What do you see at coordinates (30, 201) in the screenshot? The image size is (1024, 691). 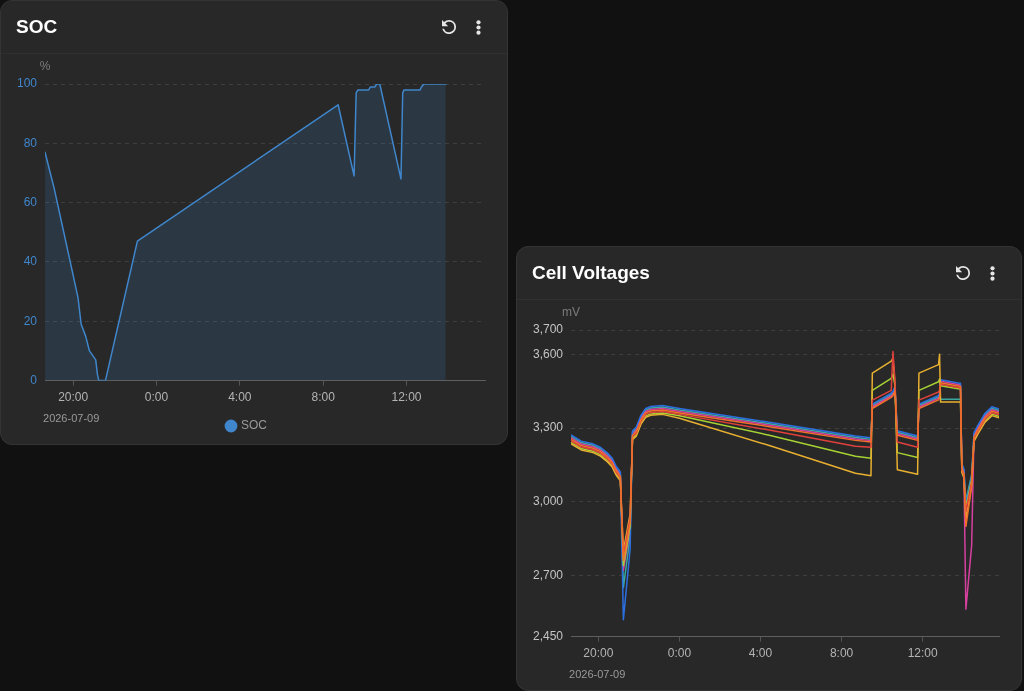 I see `y-tick-label: 60` at bounding box center [30, 201].